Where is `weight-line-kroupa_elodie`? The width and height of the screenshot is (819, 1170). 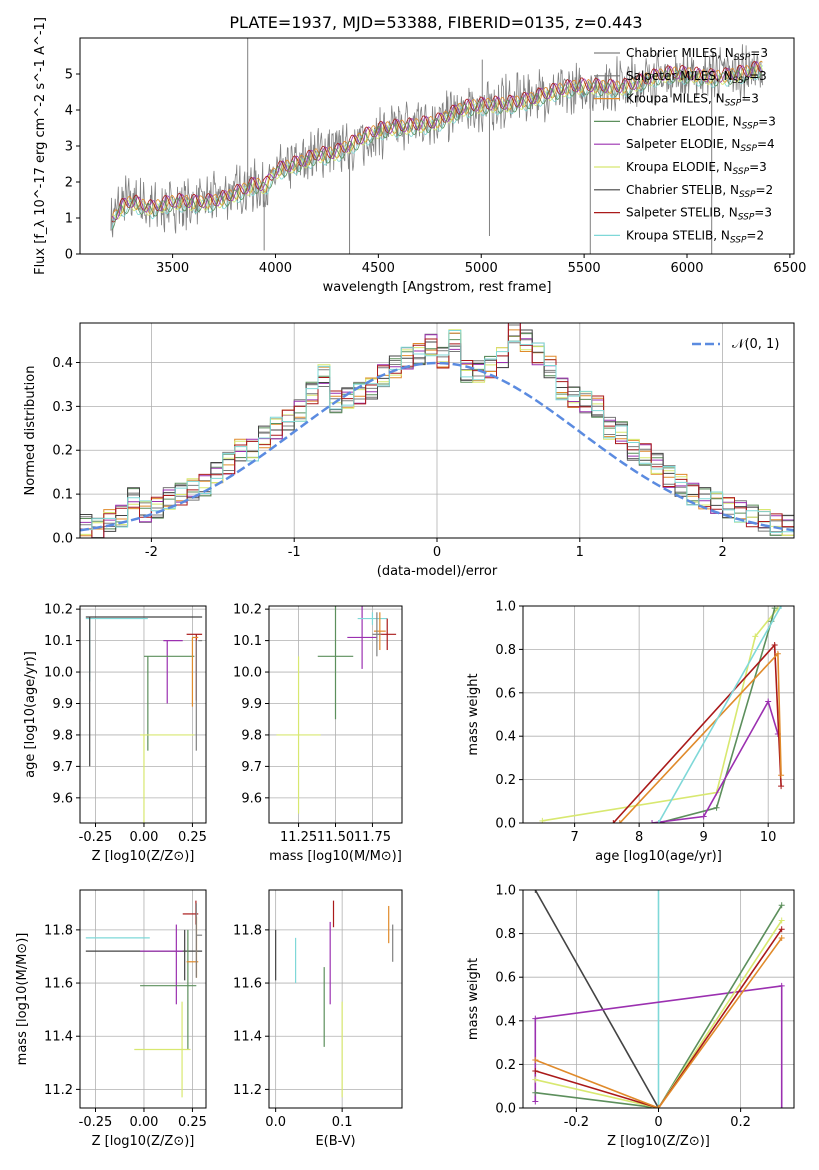
weight-line-kroupa_elodie is located at coordinates (660, 714).